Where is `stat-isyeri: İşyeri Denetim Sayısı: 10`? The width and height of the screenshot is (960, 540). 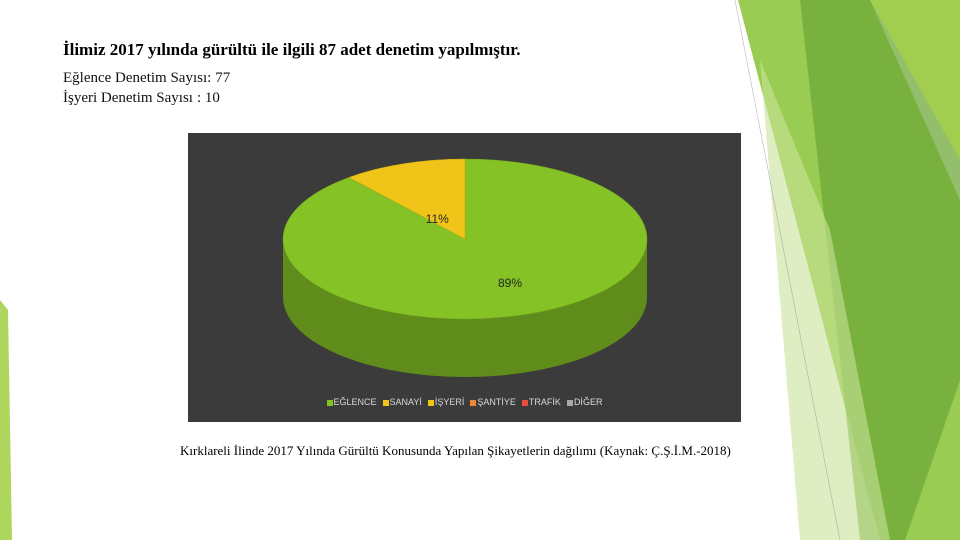
stat-isyeri: İşyeri Denetim Sayısı: 10 is located at coordinates (141, 98).